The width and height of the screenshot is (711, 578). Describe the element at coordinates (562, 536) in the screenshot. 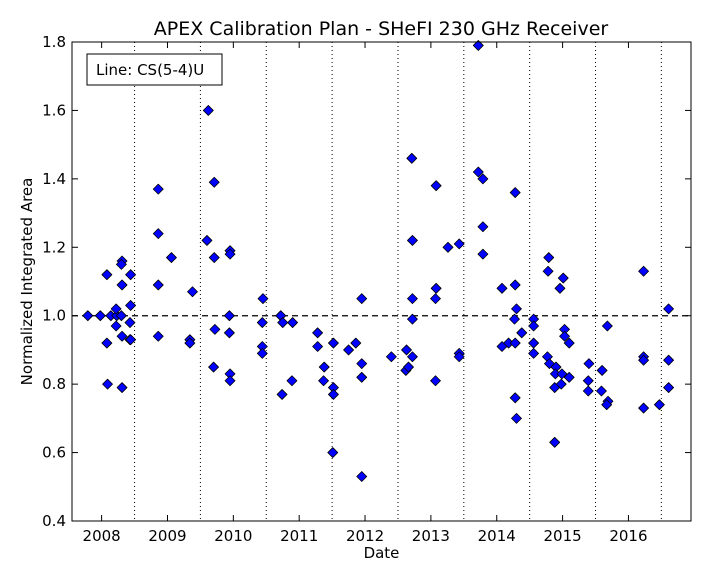

I see `x-tick-label: 2015` at that location.